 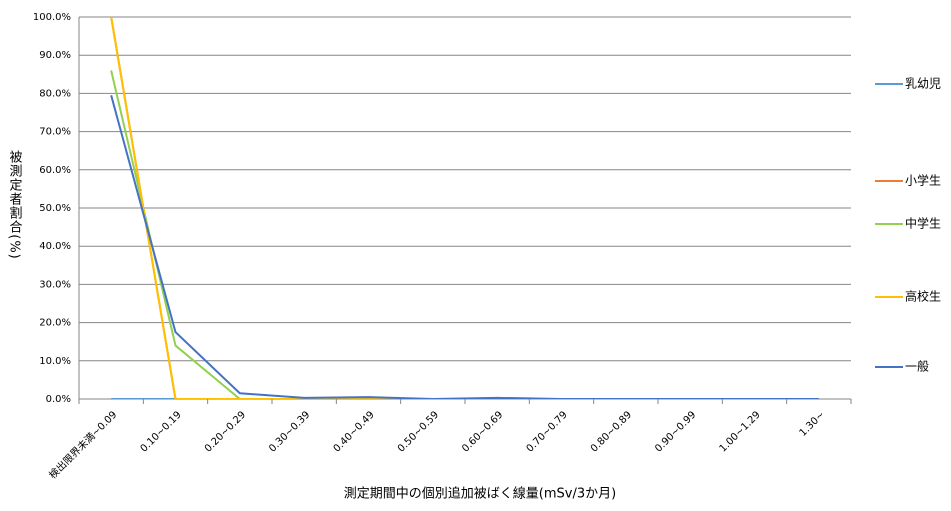 I want to click on y-tick-label: 30.0%, so click(x=55, y=284).